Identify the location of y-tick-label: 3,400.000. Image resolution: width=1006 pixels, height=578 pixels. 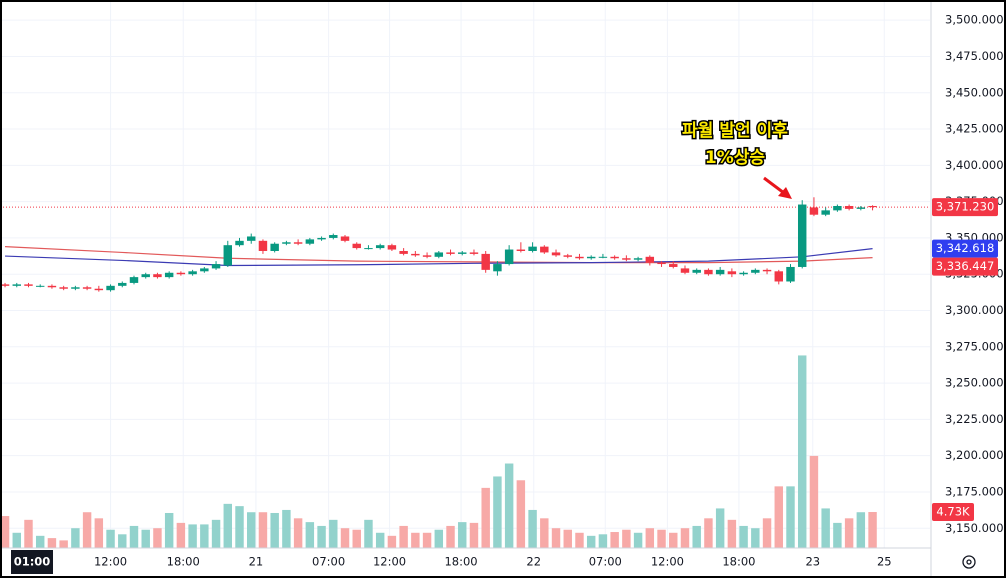
(974, 165).